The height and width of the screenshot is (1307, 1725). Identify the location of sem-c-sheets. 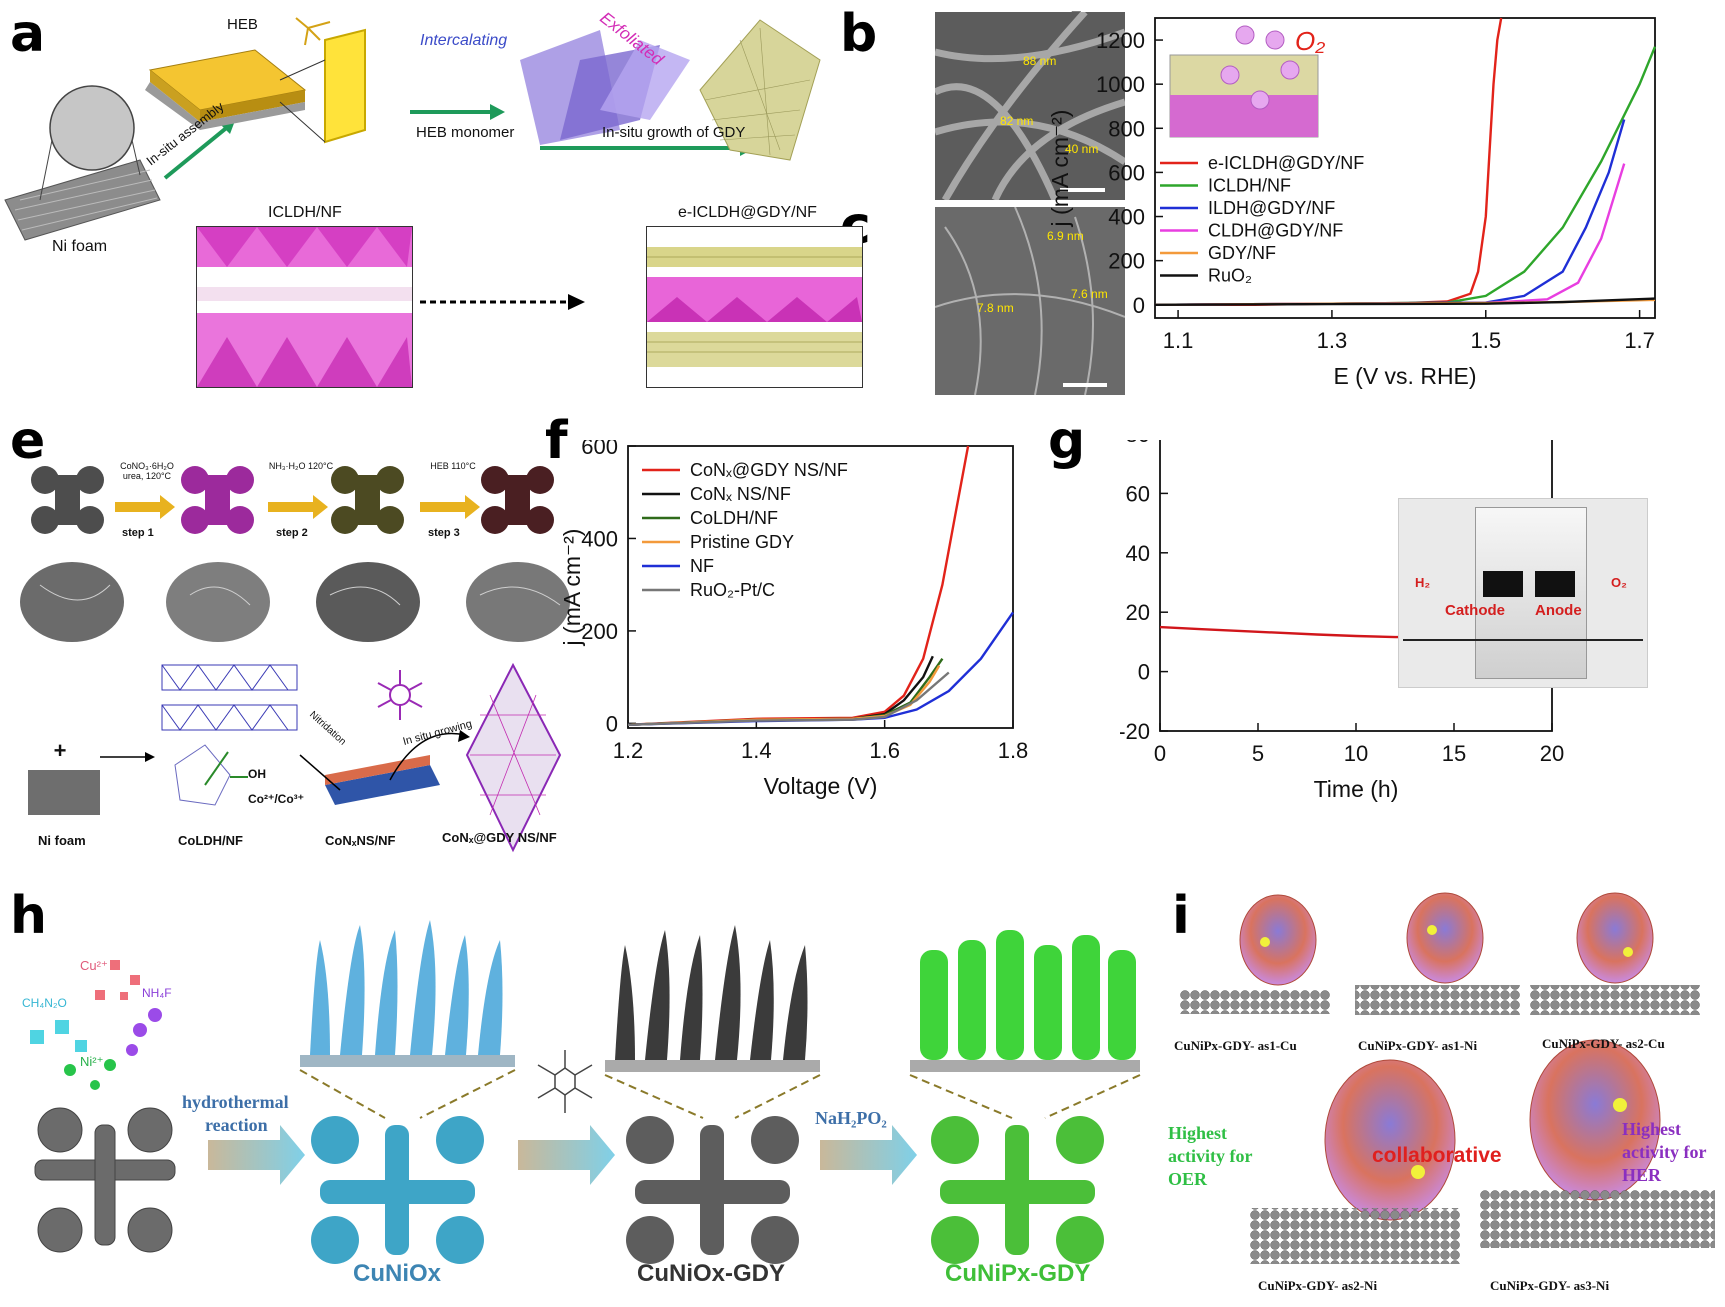
(1030, 301).